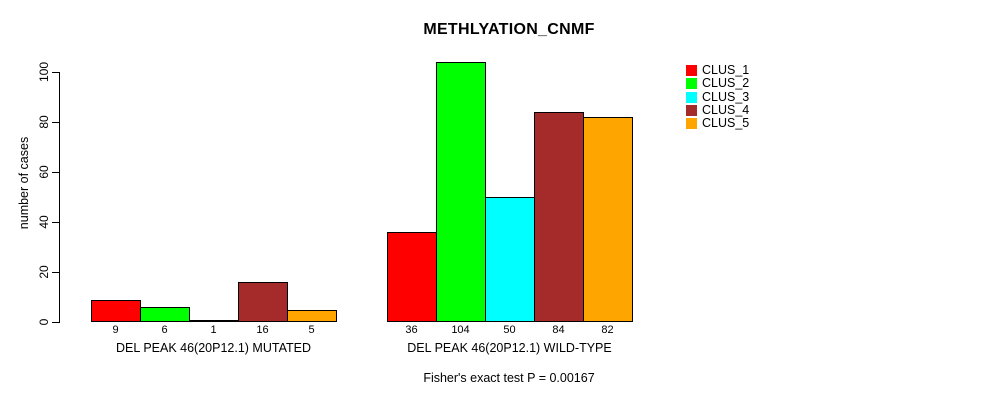  Describe the element at coordinates (44, 322) in the screenshot. I see `y-axis-tick-label: 0` at that location.